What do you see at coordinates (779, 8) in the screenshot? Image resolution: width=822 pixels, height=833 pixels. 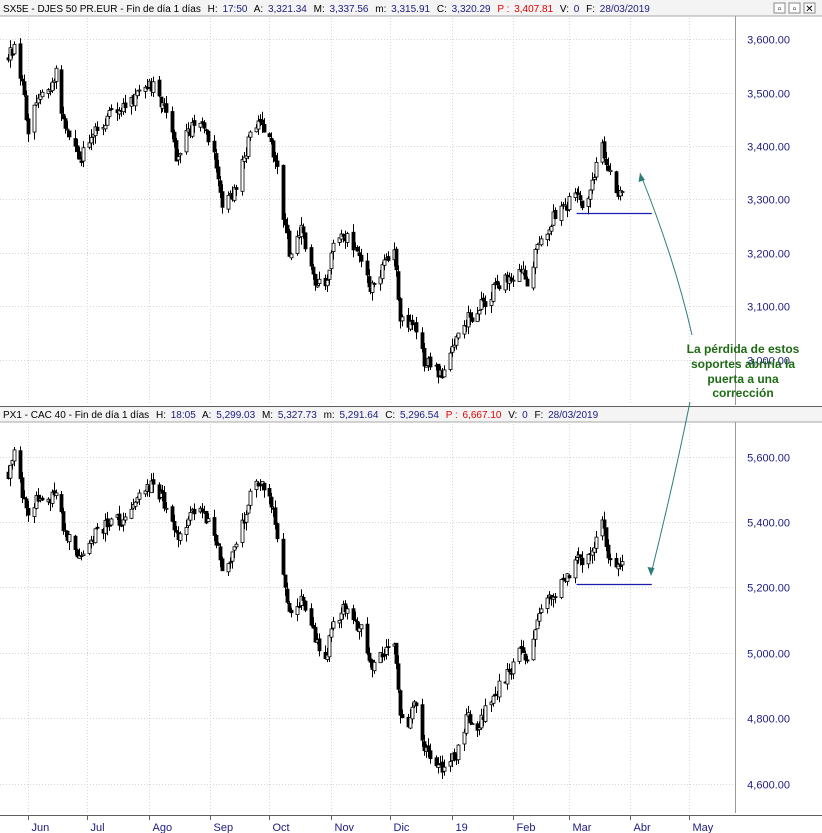 I see `minimize-button` at bounding box center [779, 8].